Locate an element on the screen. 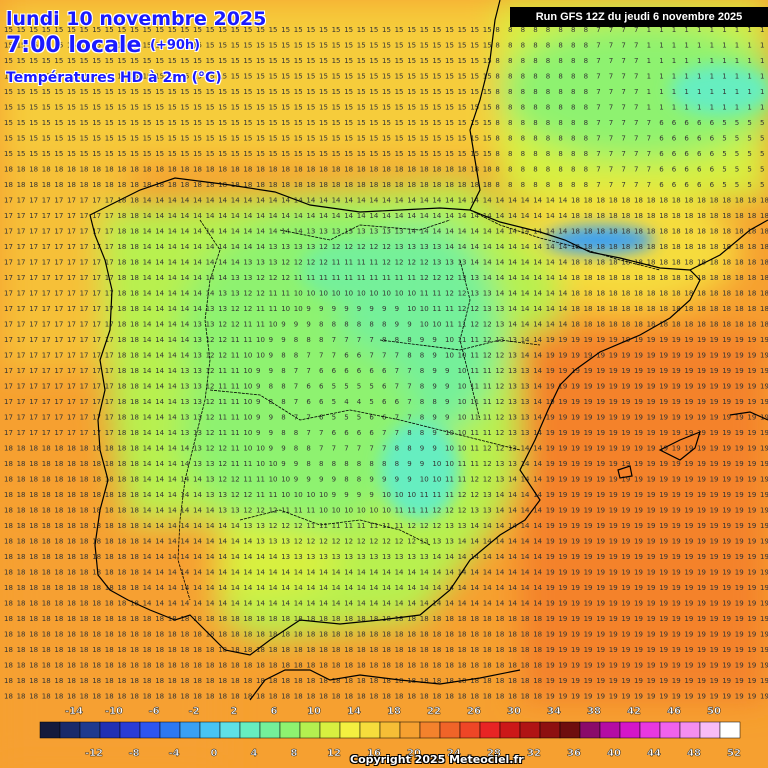 The width and height of the screenshot is (768, 768). legend-bottom-label: -8 is located at coordinates (133, 753).